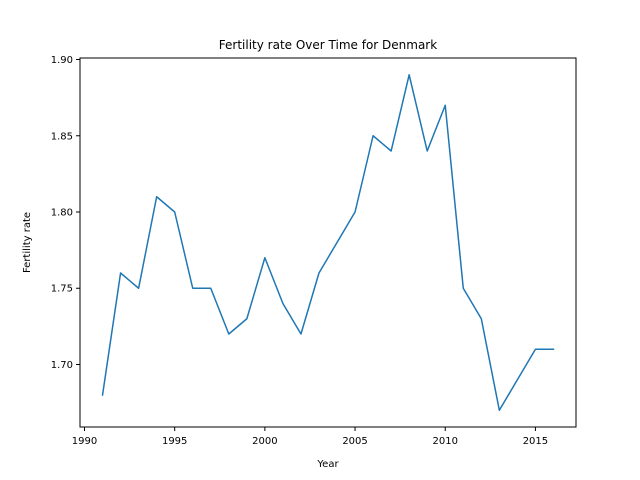  I want to click on y-tick-label: 1.85, so click(62, 136).